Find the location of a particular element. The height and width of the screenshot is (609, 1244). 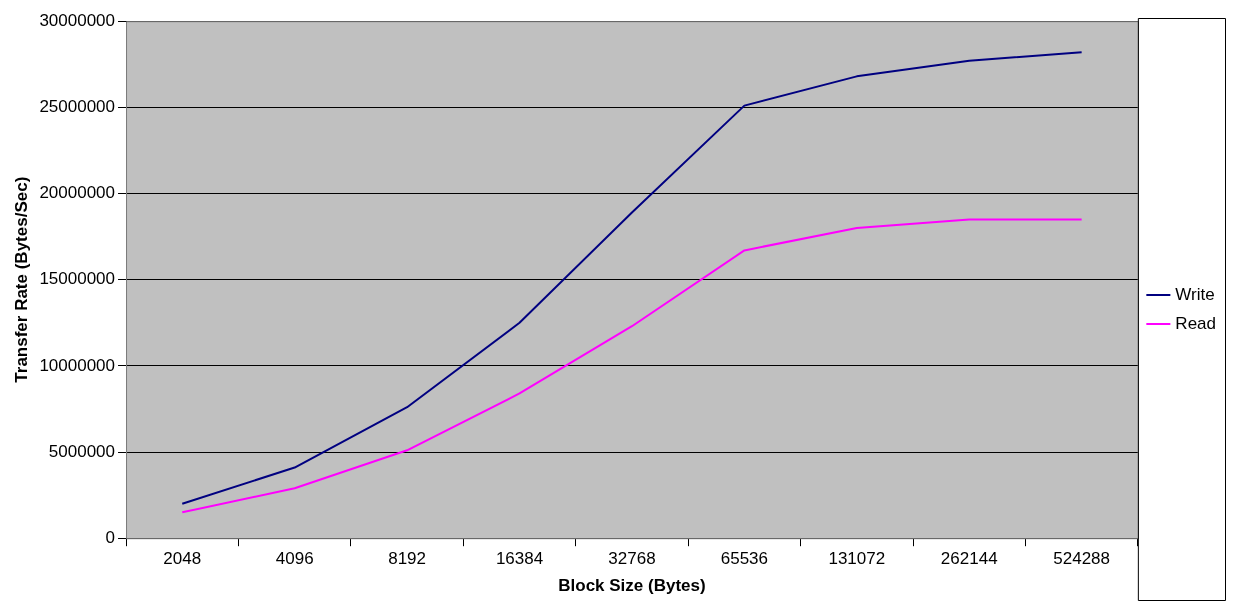

y-tick-label: 30000000 is located at coordinates (77, 20).